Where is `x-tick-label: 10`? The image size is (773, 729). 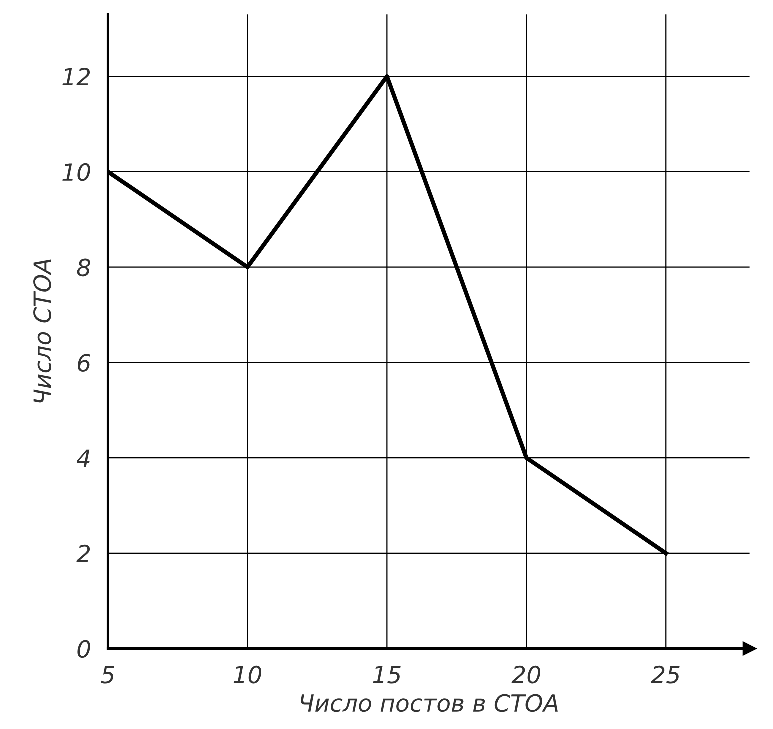
x-tick-label: 10 is located at coordinates (248, 675).